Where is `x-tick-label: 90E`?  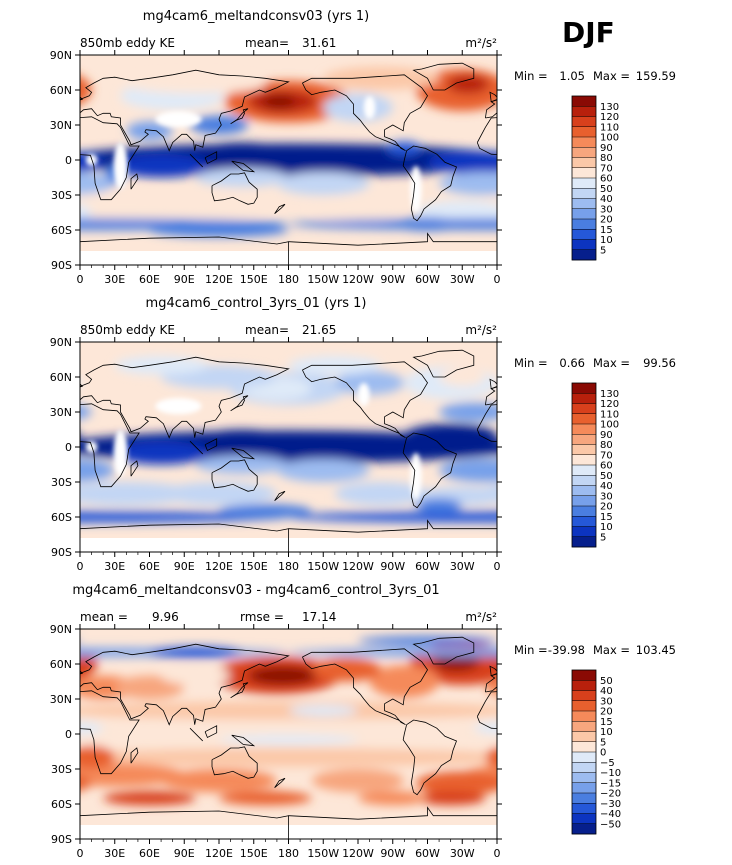 x-tick-label: 90E is located at coordinates (184, 279).